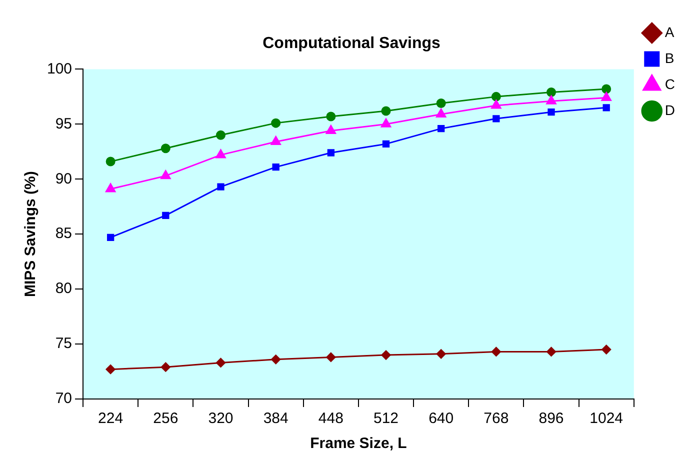 This screenshot has width=689, height=461. Describe the element at coordinates (59, 69) in the screenshot. I see `y-tick-label: 100` at that location.